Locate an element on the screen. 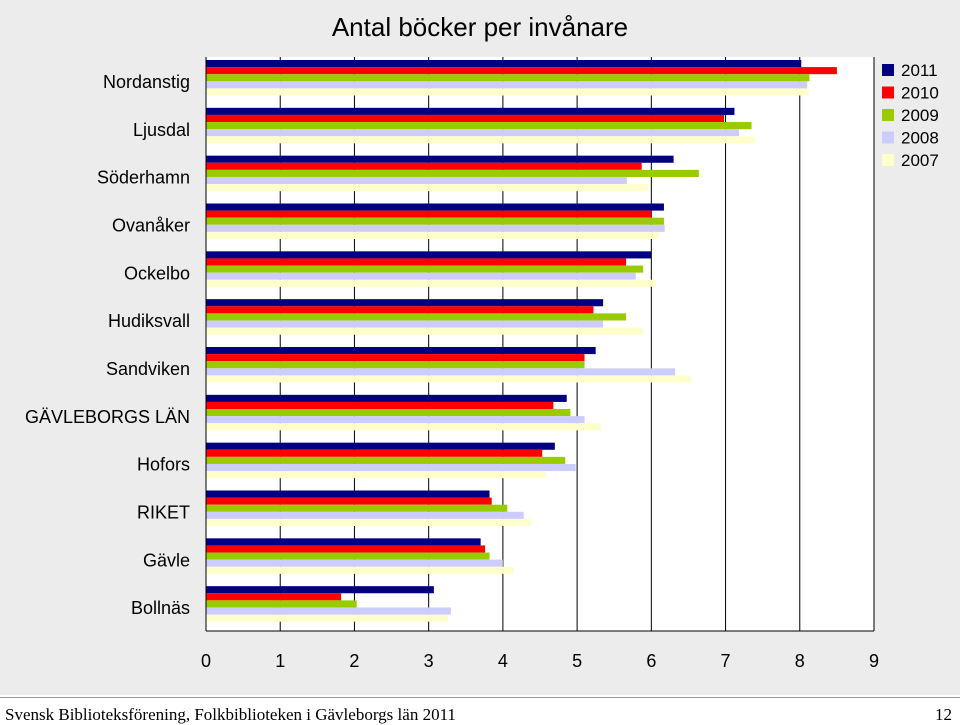 This screenshot has height=725, width=960. legend-label: 2008 is located at coordinates (920, 138).